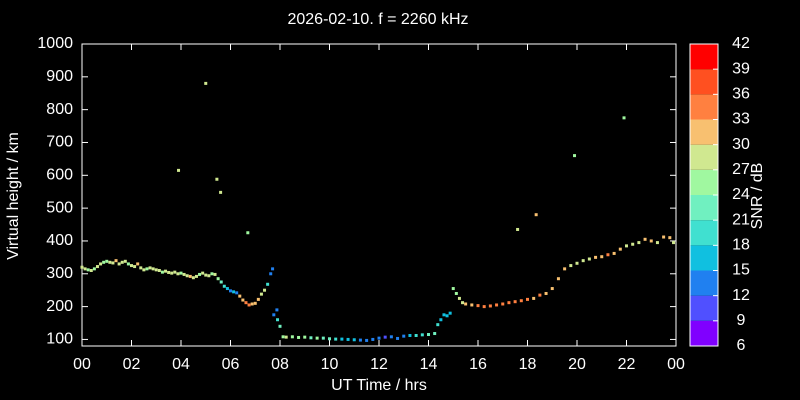 Image resolution: width=800 pixels, height=400 pixels. What do you see at coordinates (330, 364) in the screenshot?
I see `x-tick-label: 10` at bounding box center [330, 364].